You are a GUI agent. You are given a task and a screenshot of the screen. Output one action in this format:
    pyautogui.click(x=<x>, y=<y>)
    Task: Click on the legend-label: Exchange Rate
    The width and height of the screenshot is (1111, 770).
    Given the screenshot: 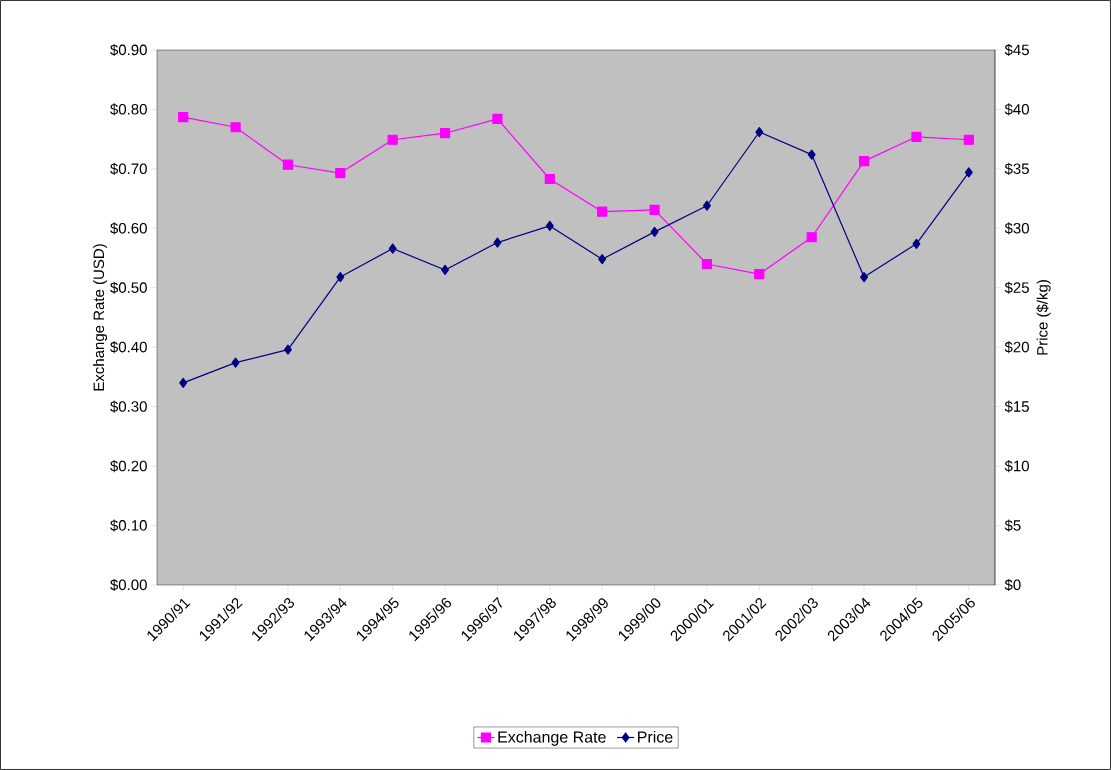 What is the action you would take?
    pyautogui.click(x=552, y=738)
    